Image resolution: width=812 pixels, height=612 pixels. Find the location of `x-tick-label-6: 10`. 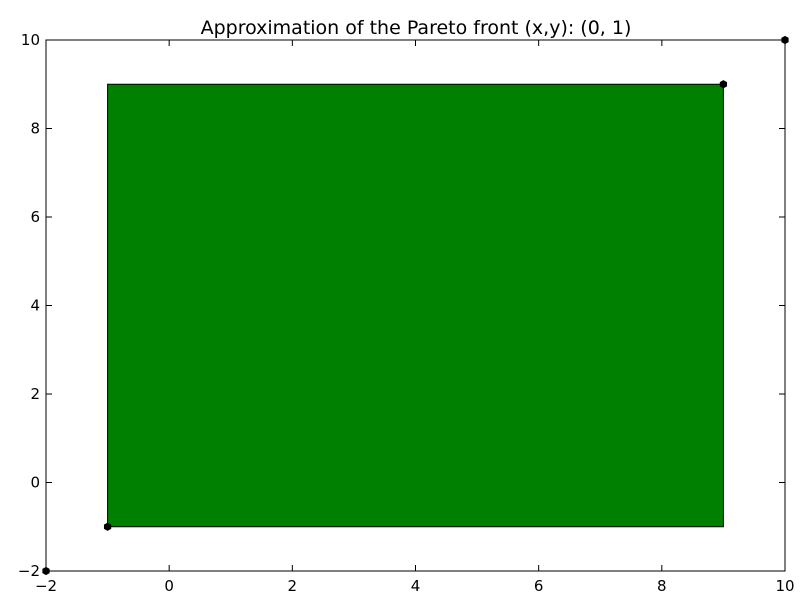

x-tick-label-6: 10 is located at coordinates (784, 586).